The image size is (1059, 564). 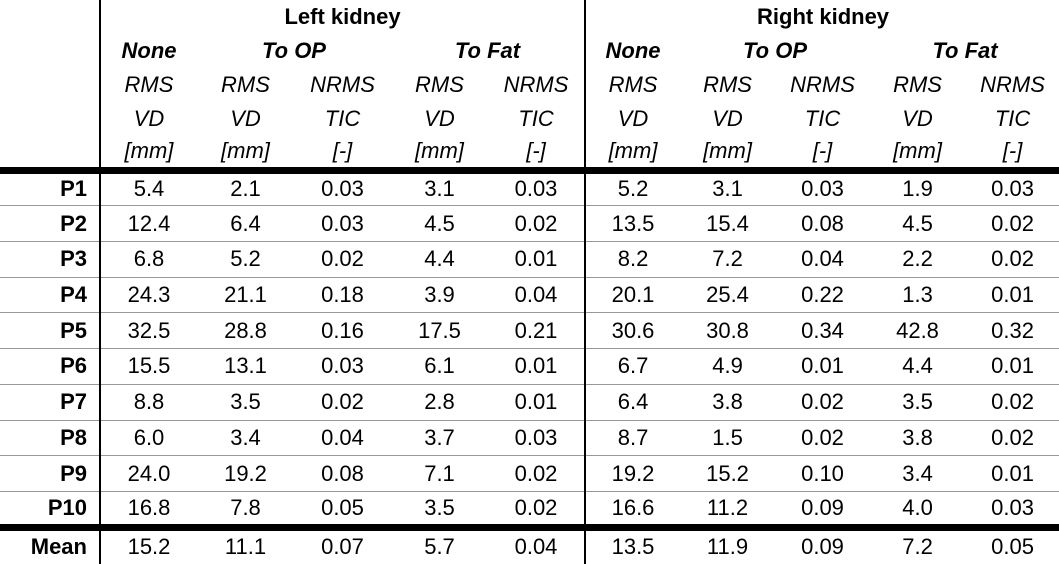 What do you see at coordinates (245, 223) in the screenshot?
I see `value-cell: 6.4` at bounding box center [245, 223].